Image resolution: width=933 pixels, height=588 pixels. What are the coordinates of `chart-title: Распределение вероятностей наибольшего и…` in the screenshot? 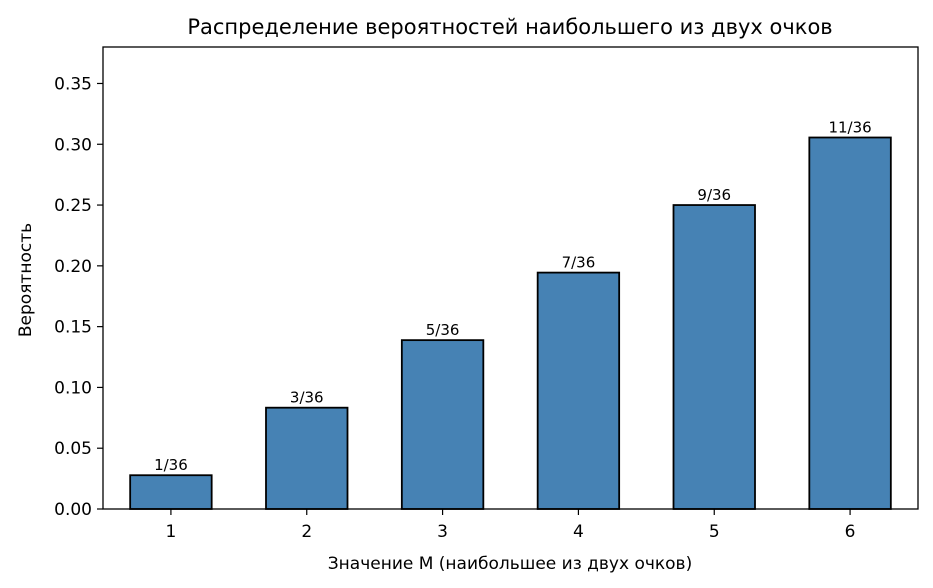 It's located at (509, 27).